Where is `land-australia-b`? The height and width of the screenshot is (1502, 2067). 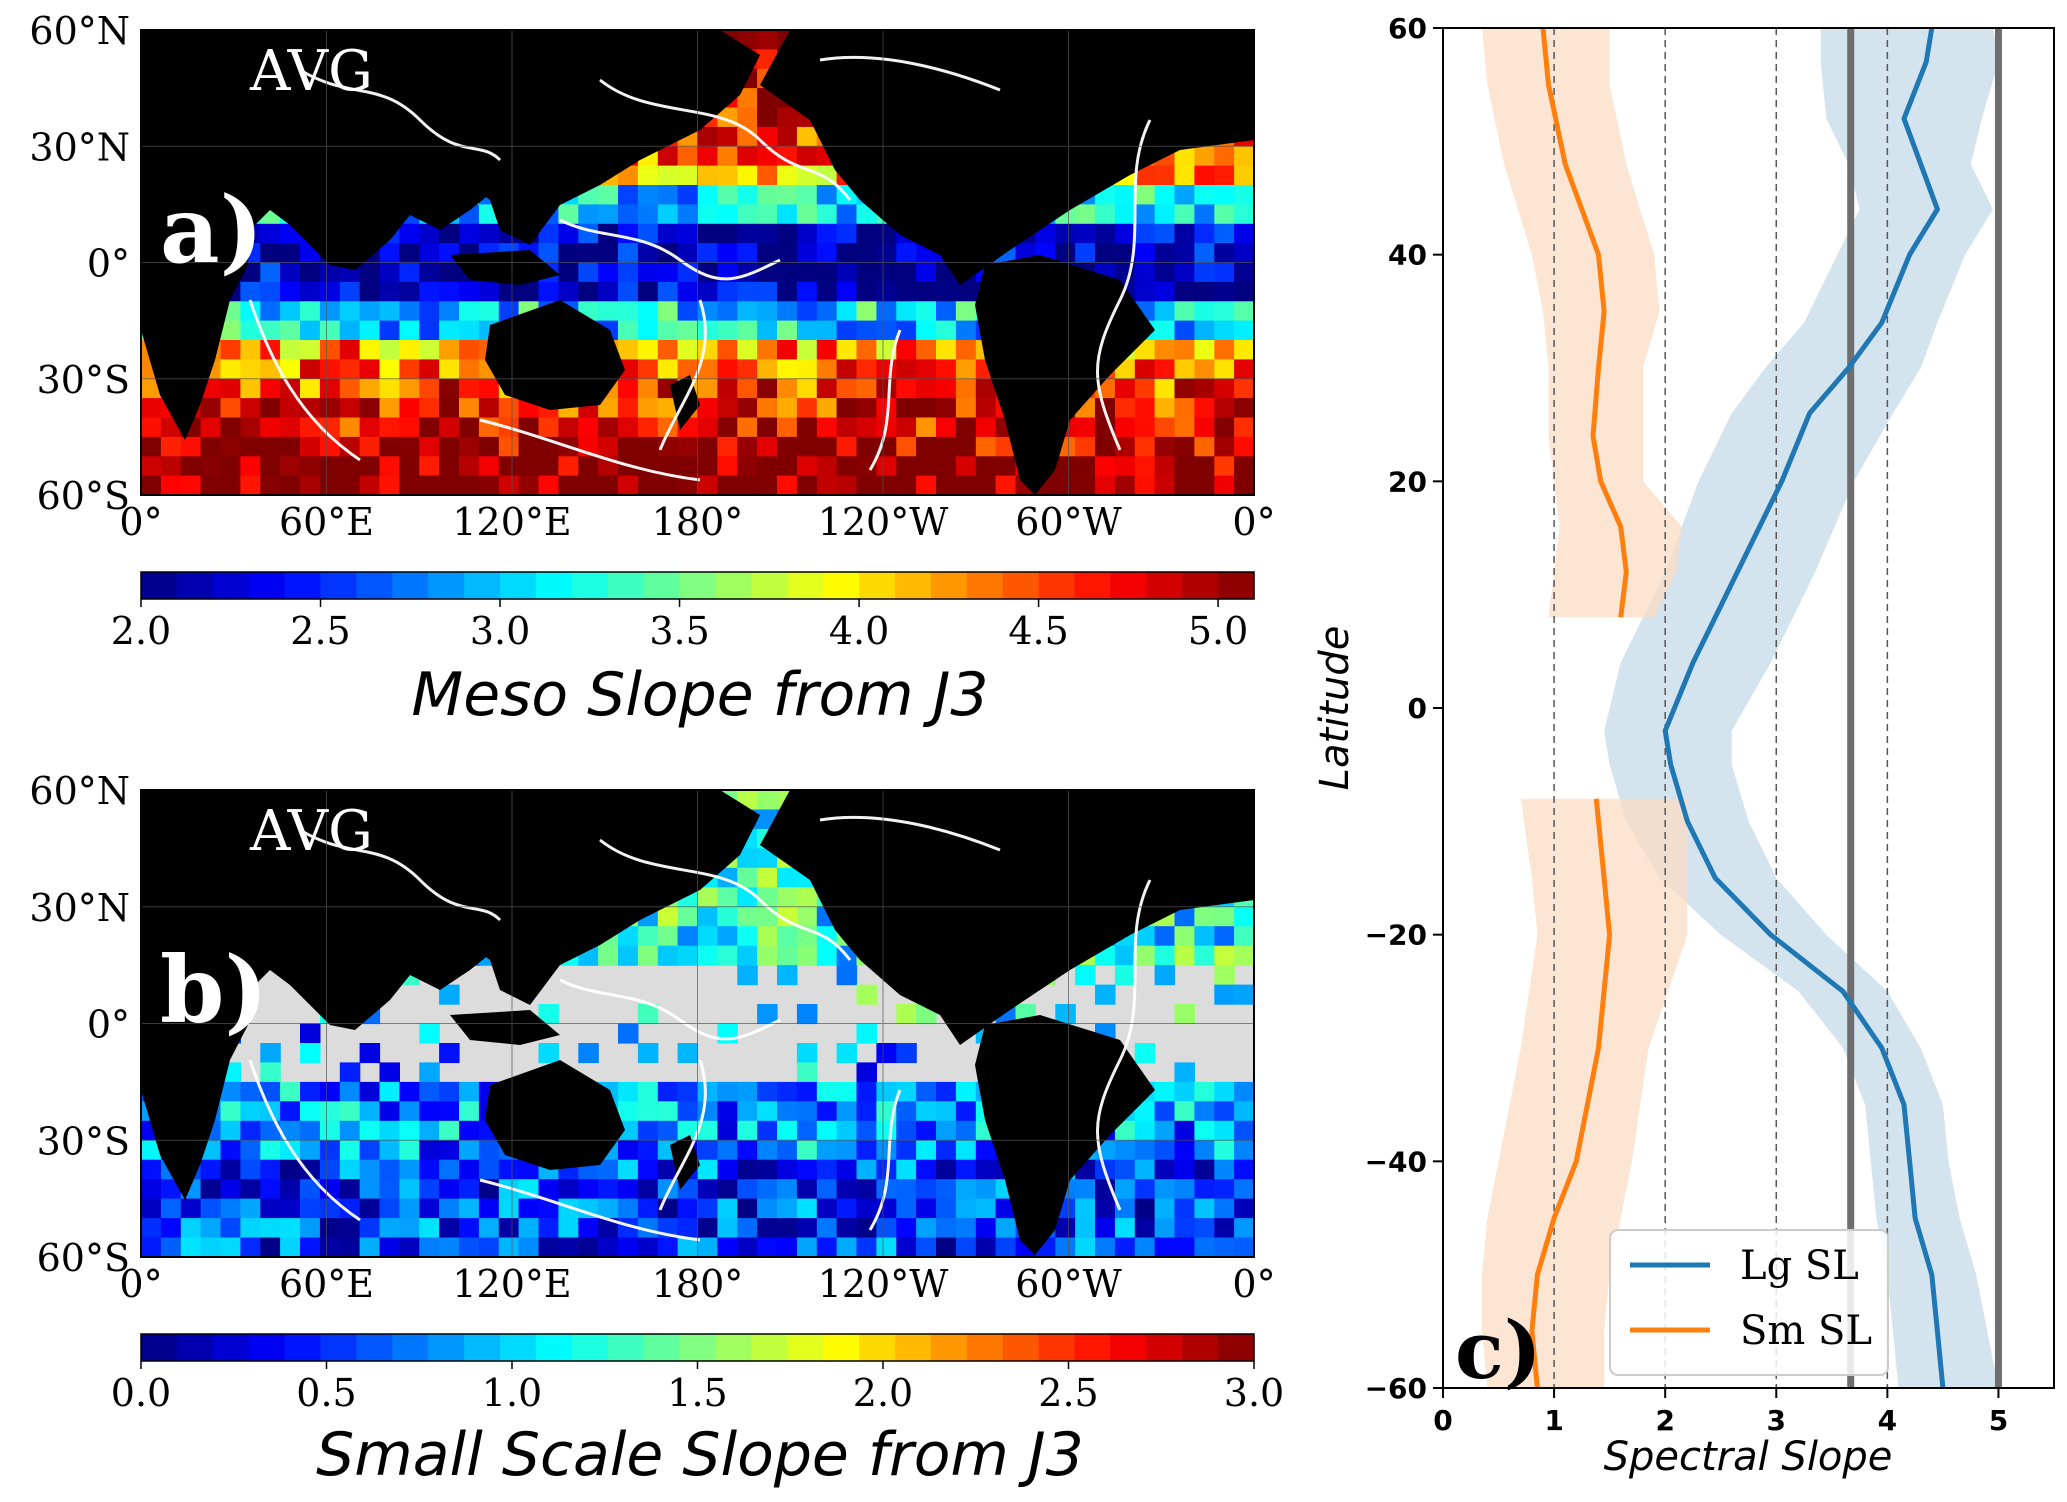 land-australia-b is located at coordinates (555, 1115).